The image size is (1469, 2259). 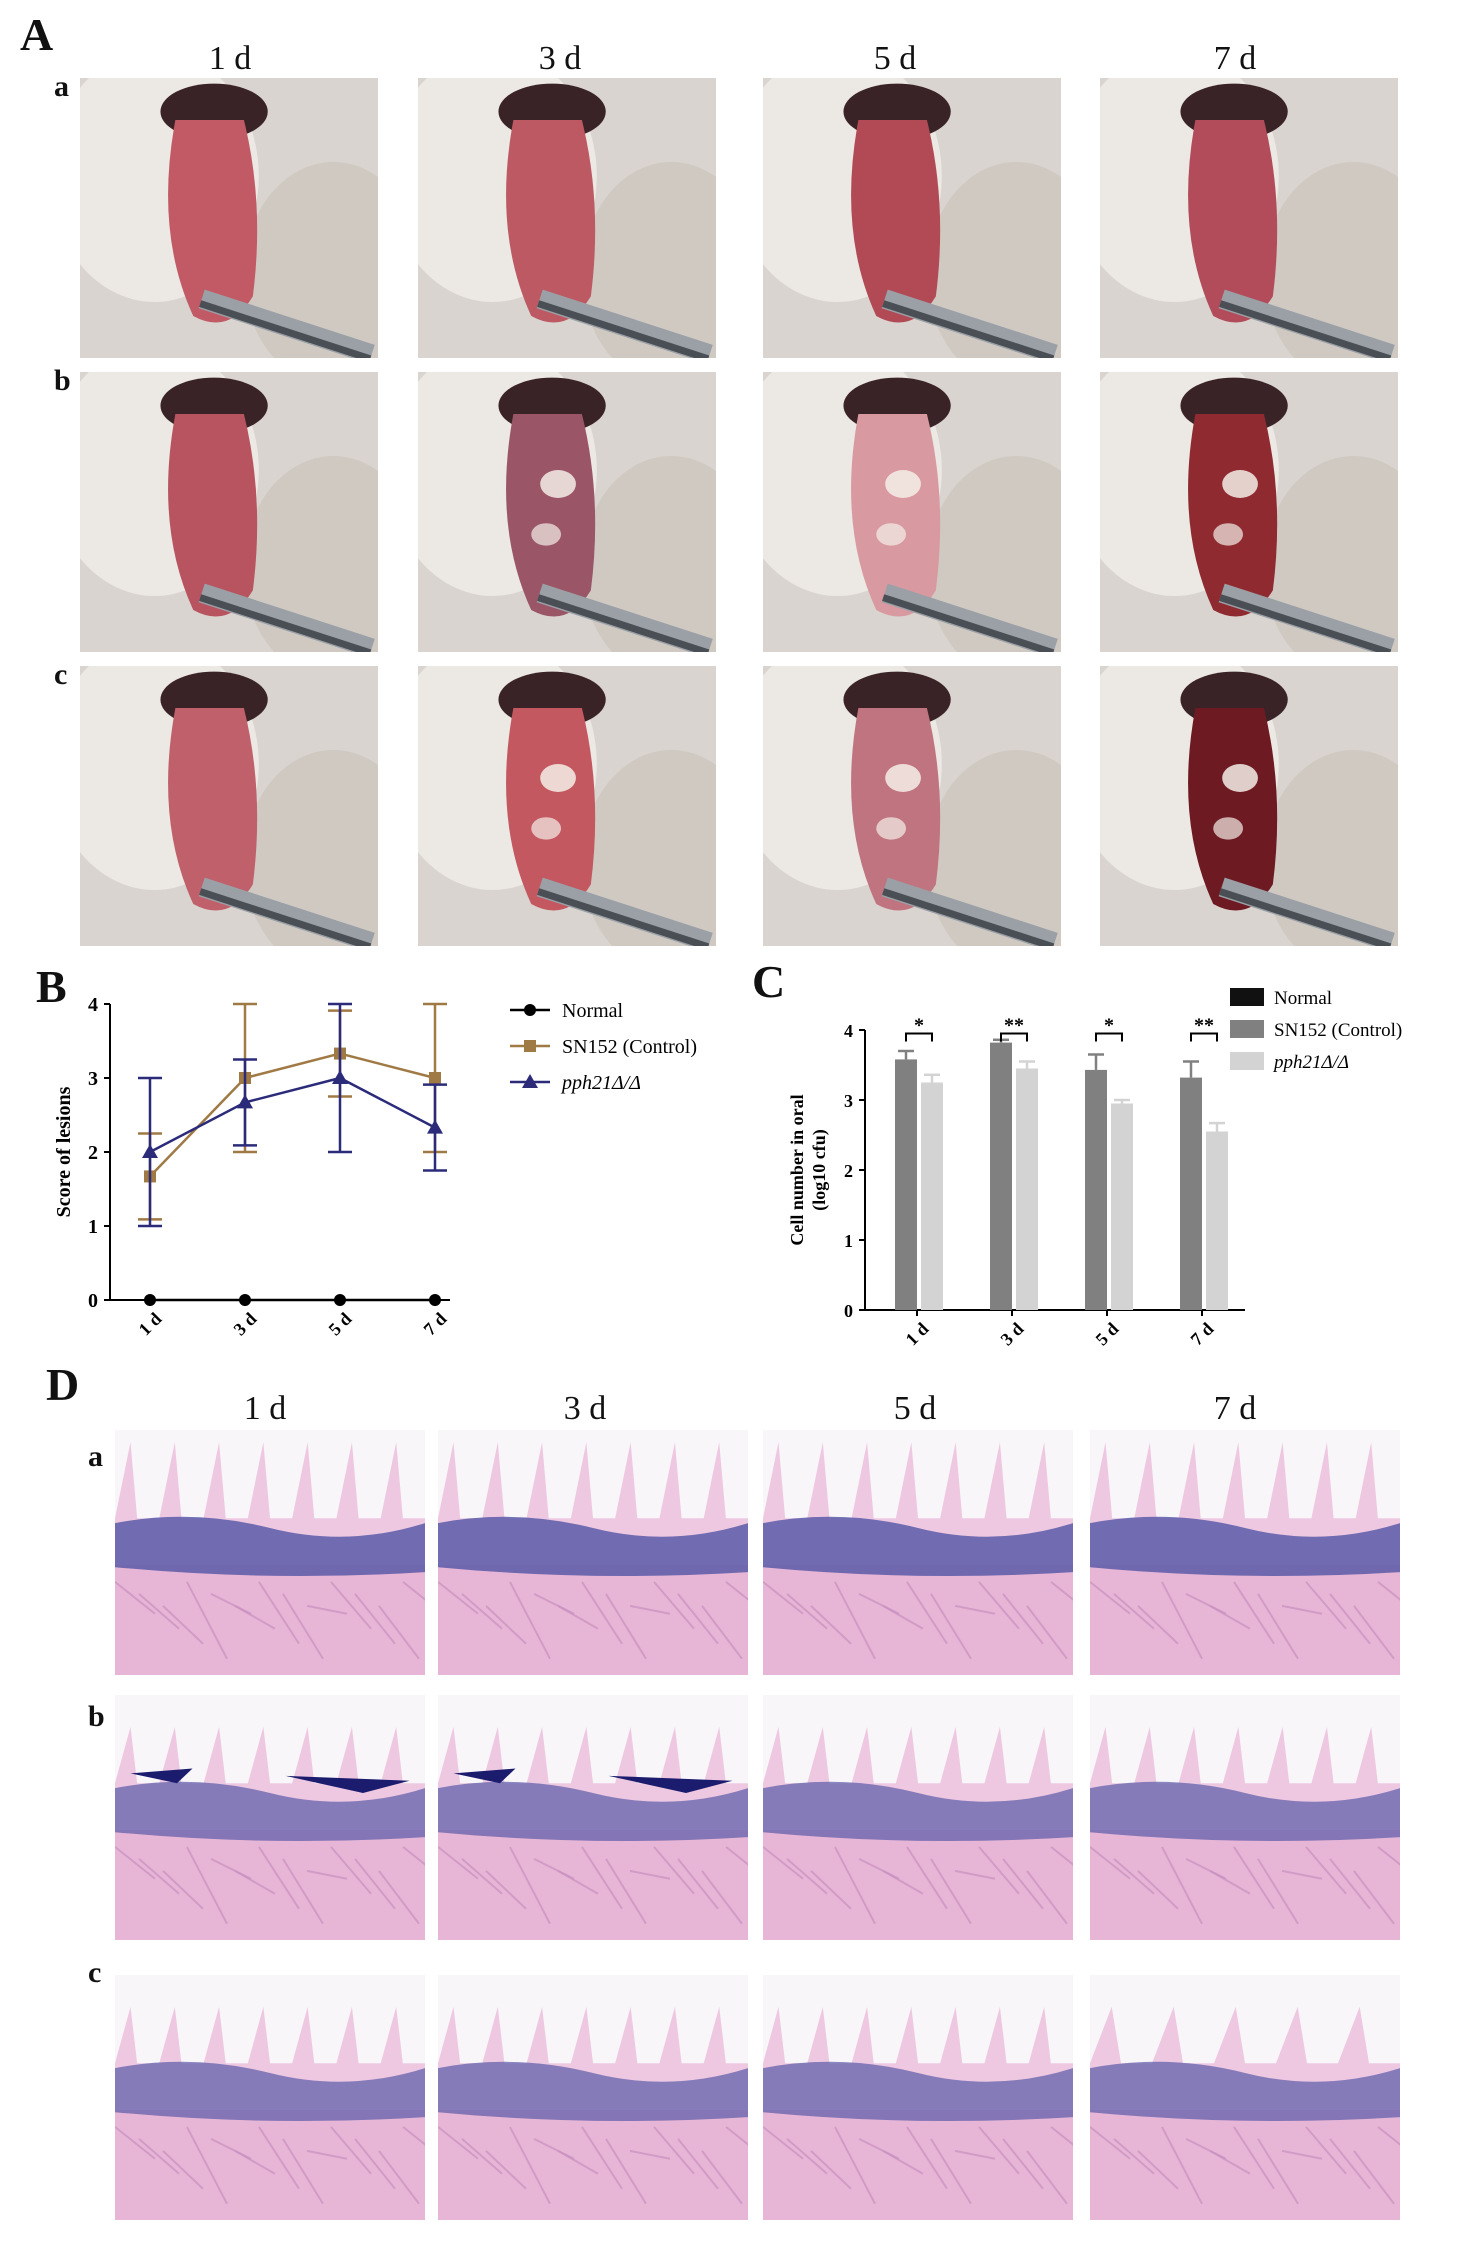 I want to click on series-line, so click(x=292, y=1115).